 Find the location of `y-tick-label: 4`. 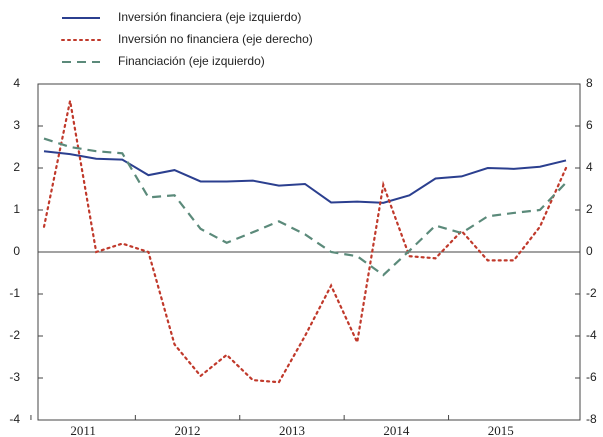

y-tick-label: 4 is located at coordinates (16, 83).